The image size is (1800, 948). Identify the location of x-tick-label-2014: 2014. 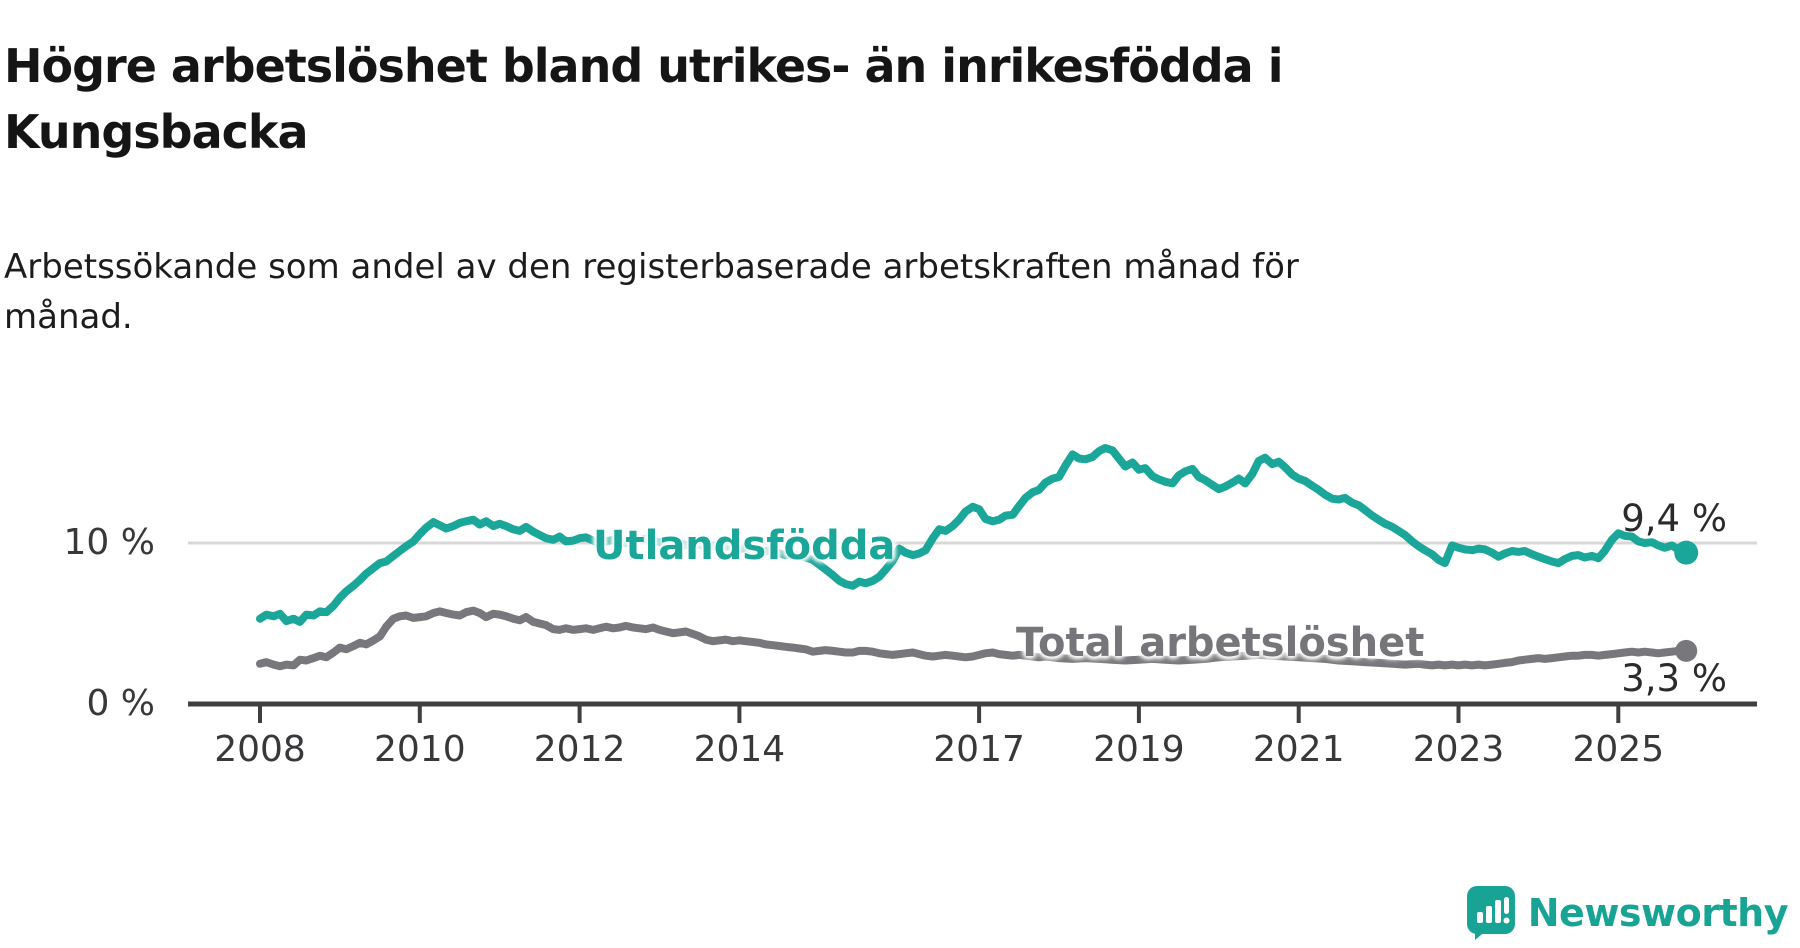
(739, 749).